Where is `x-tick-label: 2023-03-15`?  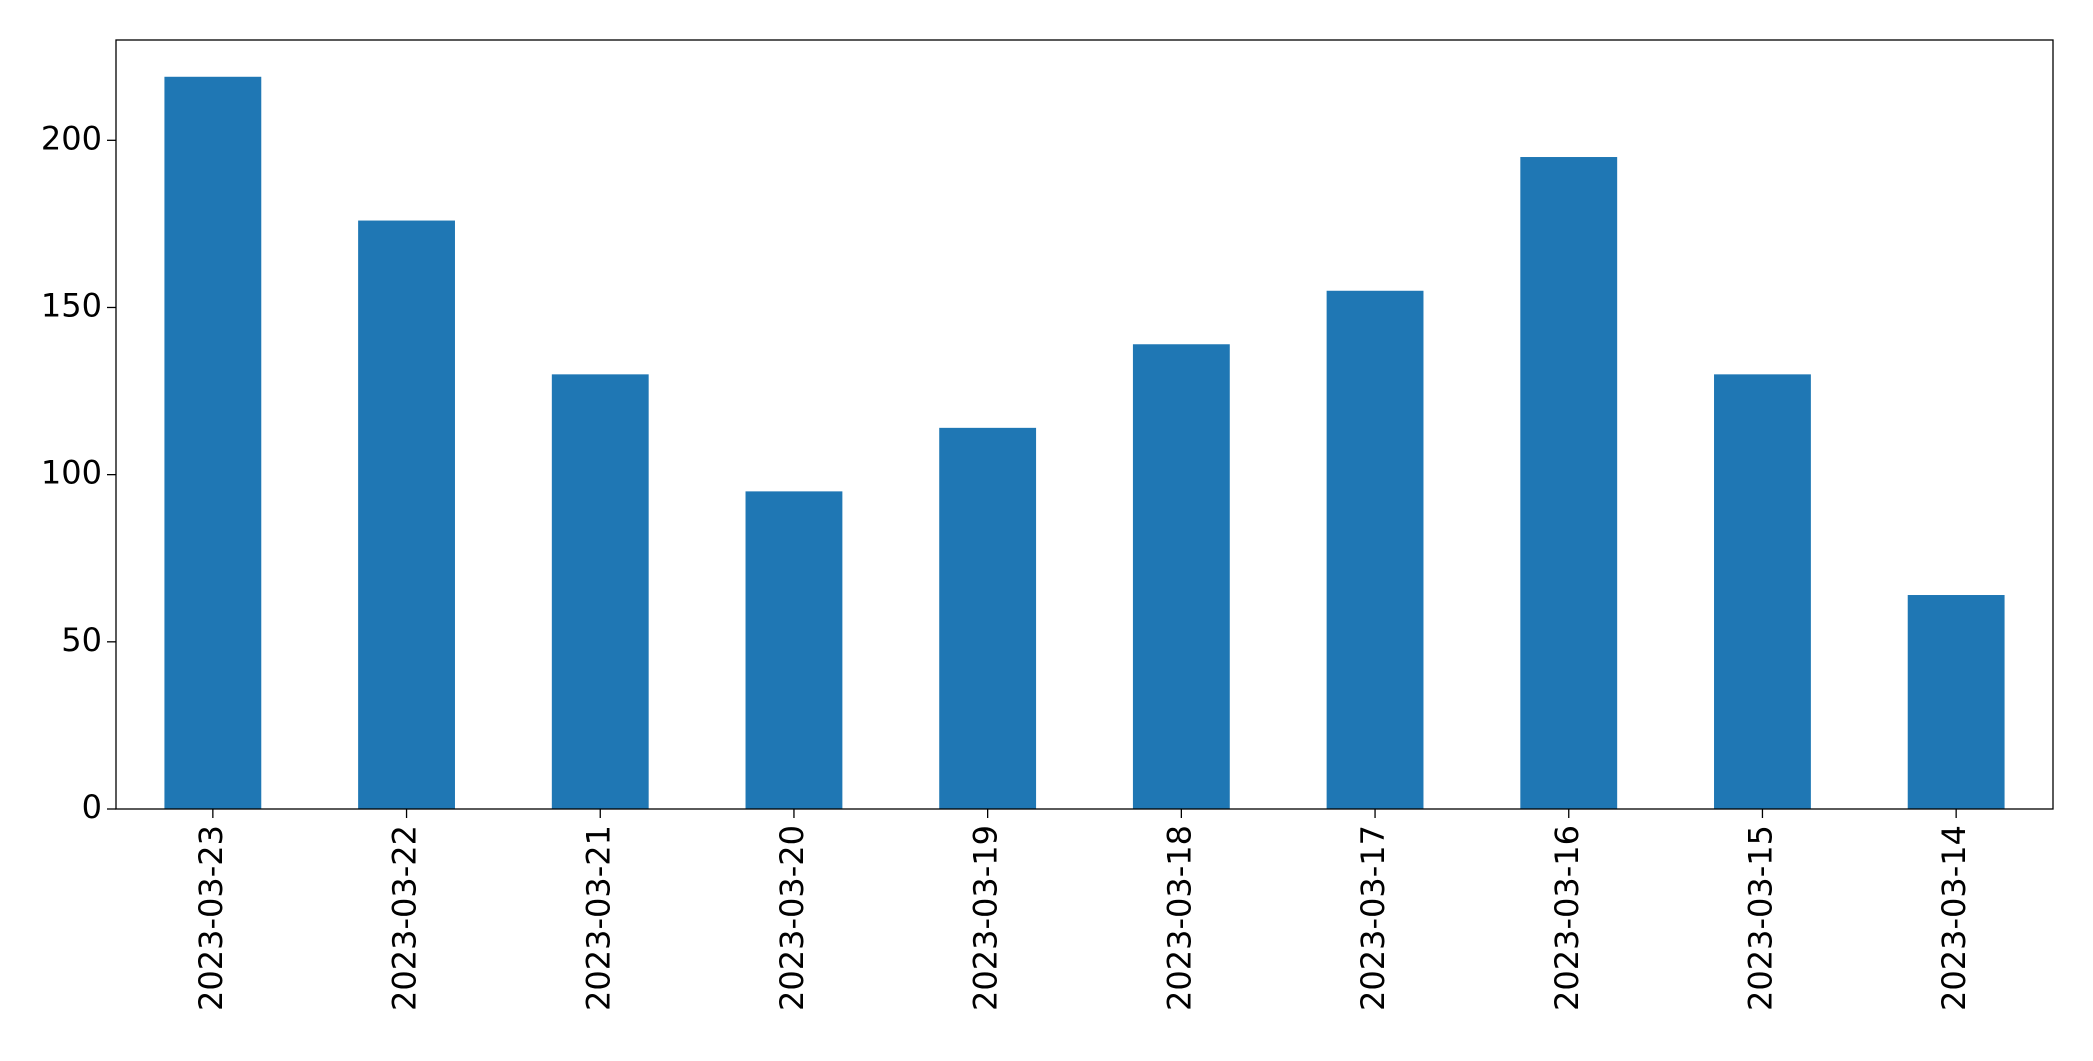 x-tick-label: 2023-03-15 is located at coordinates (1760, 918).